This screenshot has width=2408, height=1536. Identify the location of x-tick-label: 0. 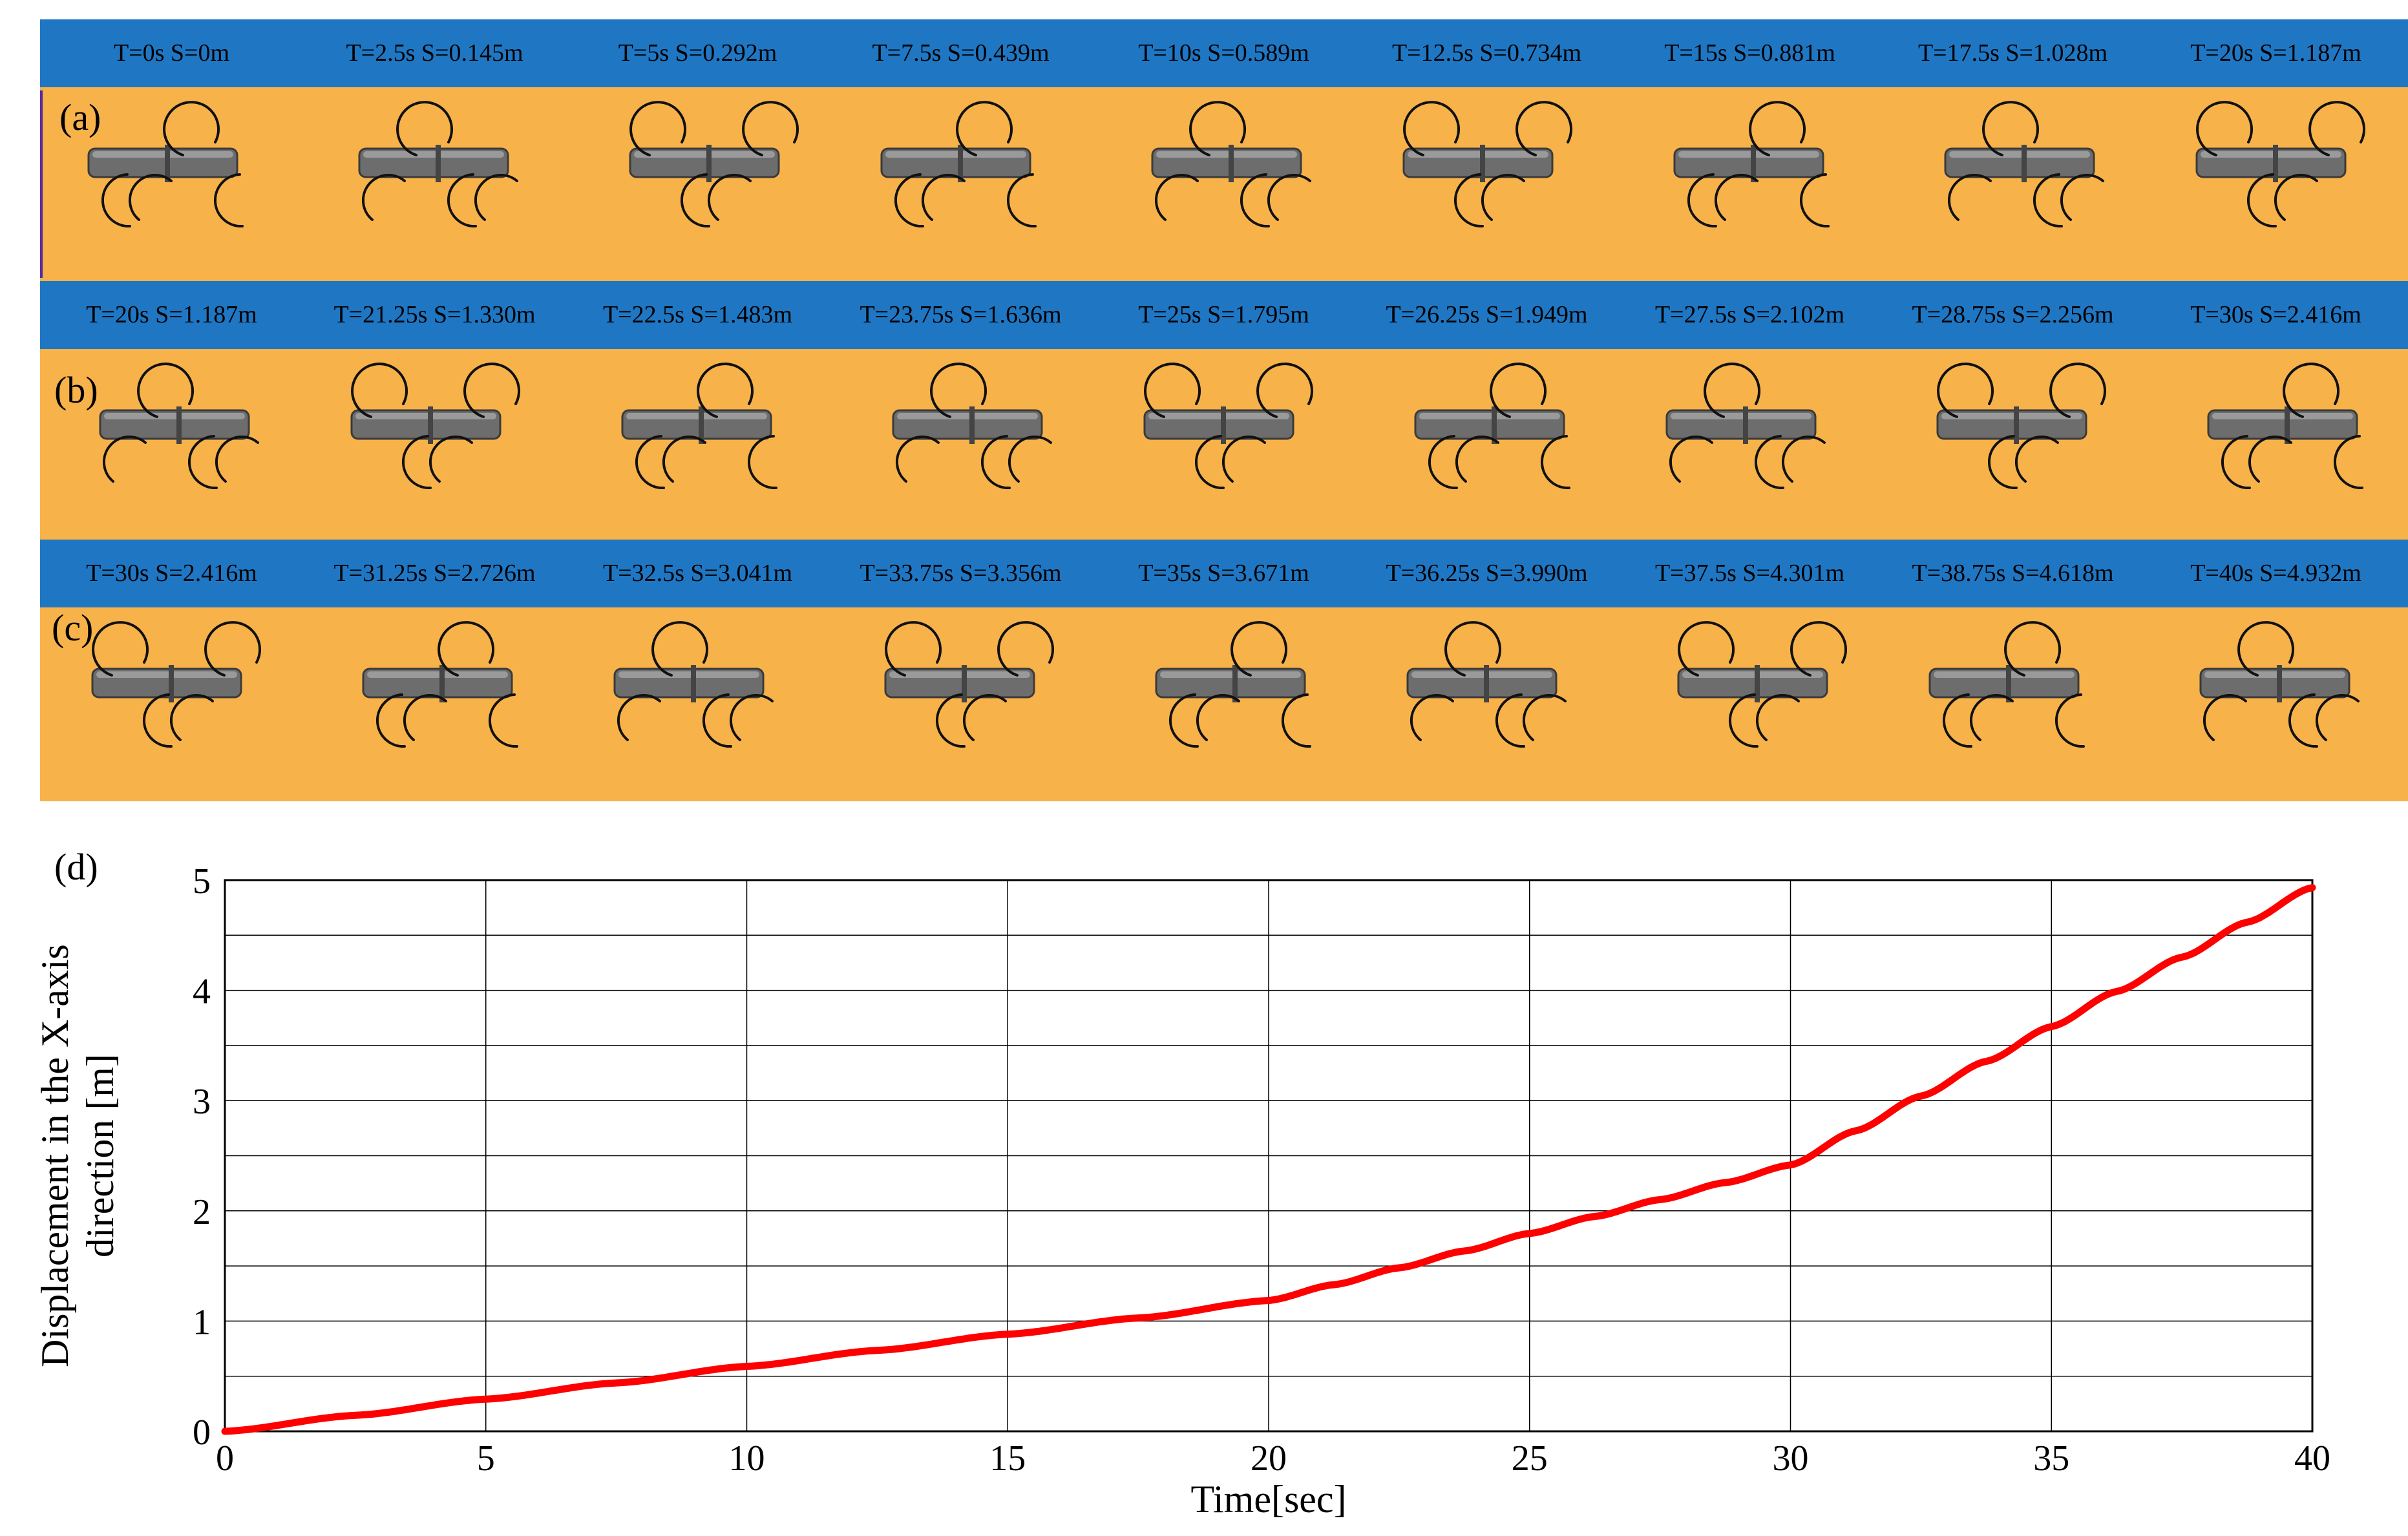
(225, 1458).